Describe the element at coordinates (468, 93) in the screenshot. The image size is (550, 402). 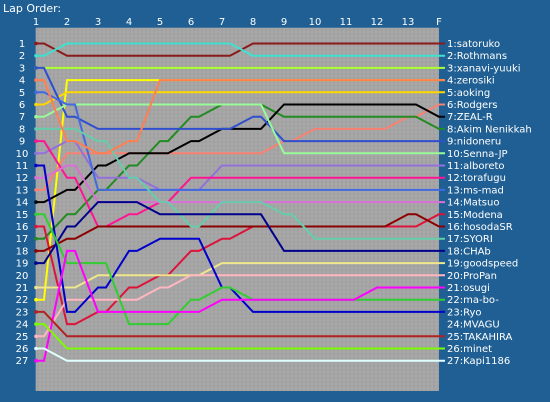
I see `legend-label: 5:aoking` at that location.